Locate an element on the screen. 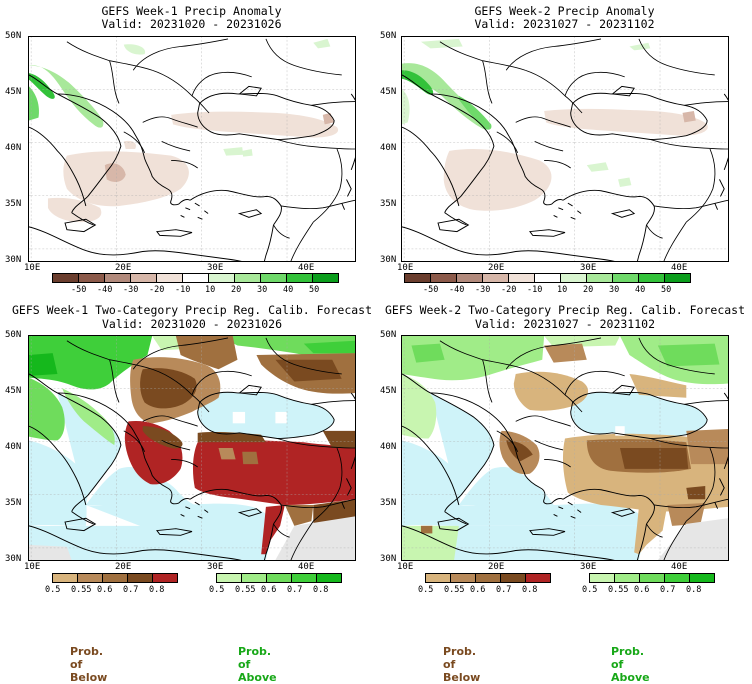 This screenshot has width=752, height=684. panel-title: GEFS Week-2 Precip Anomaly is located at coordinates (564, 11).